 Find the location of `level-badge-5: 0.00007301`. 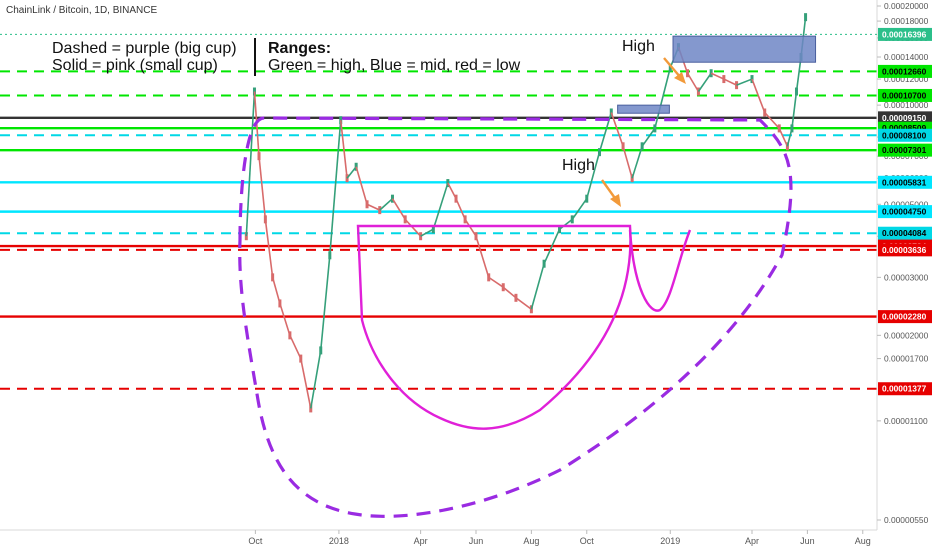

level-badge-5: 0.00007301 is located at coordinates (904, 150).